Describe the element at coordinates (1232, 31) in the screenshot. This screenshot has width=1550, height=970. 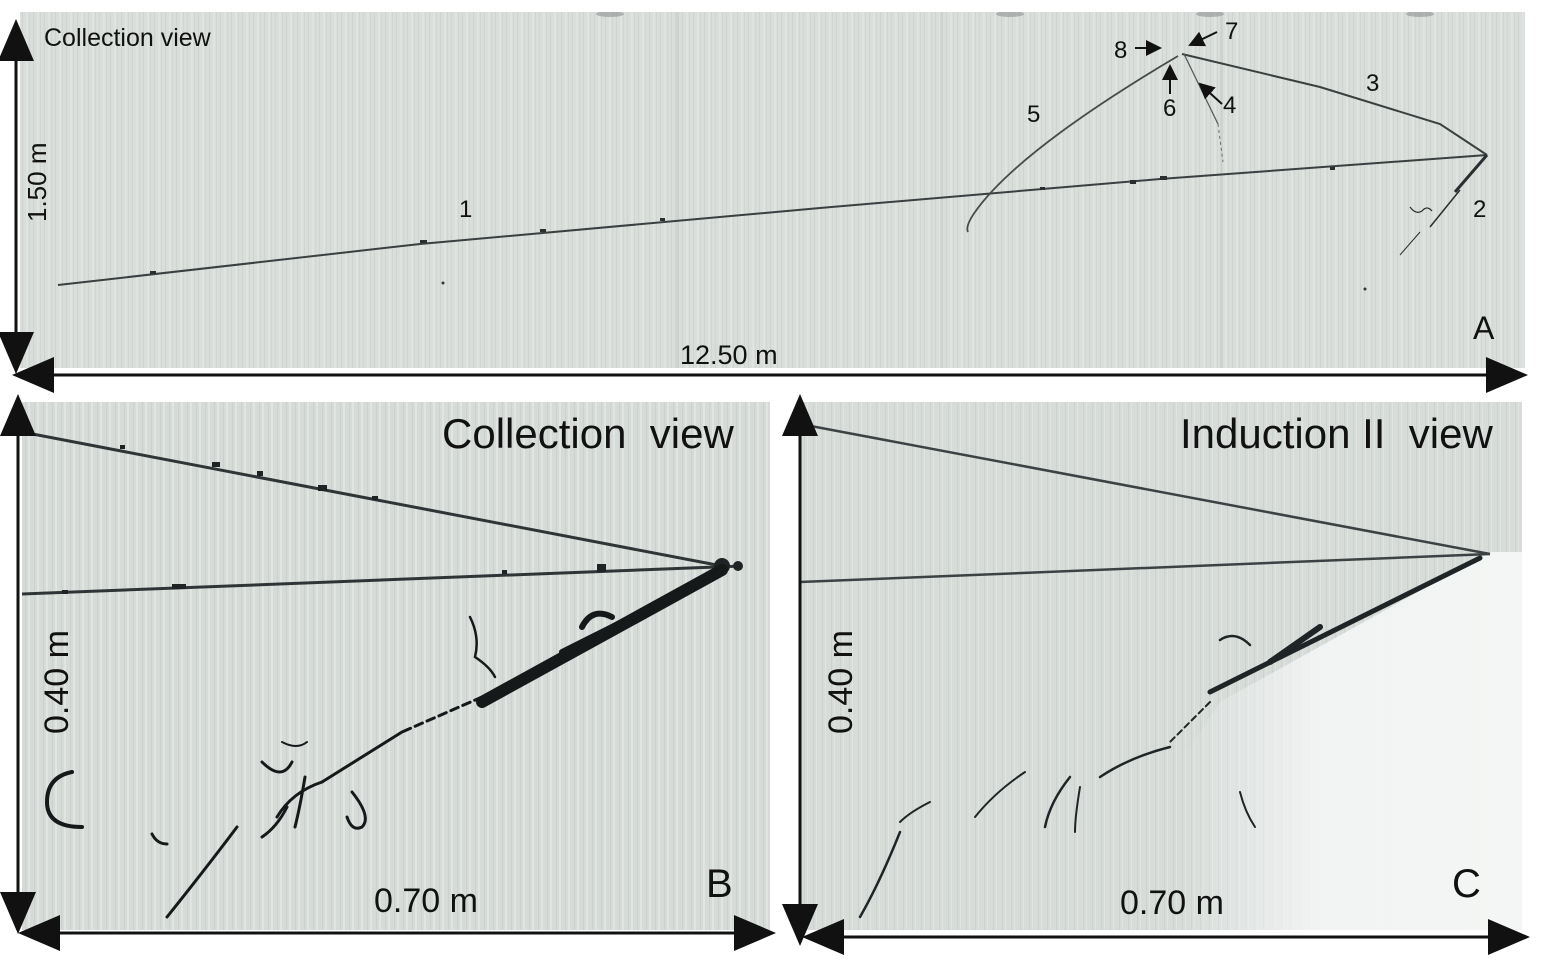
I see `track-number-7: 7` at that location.